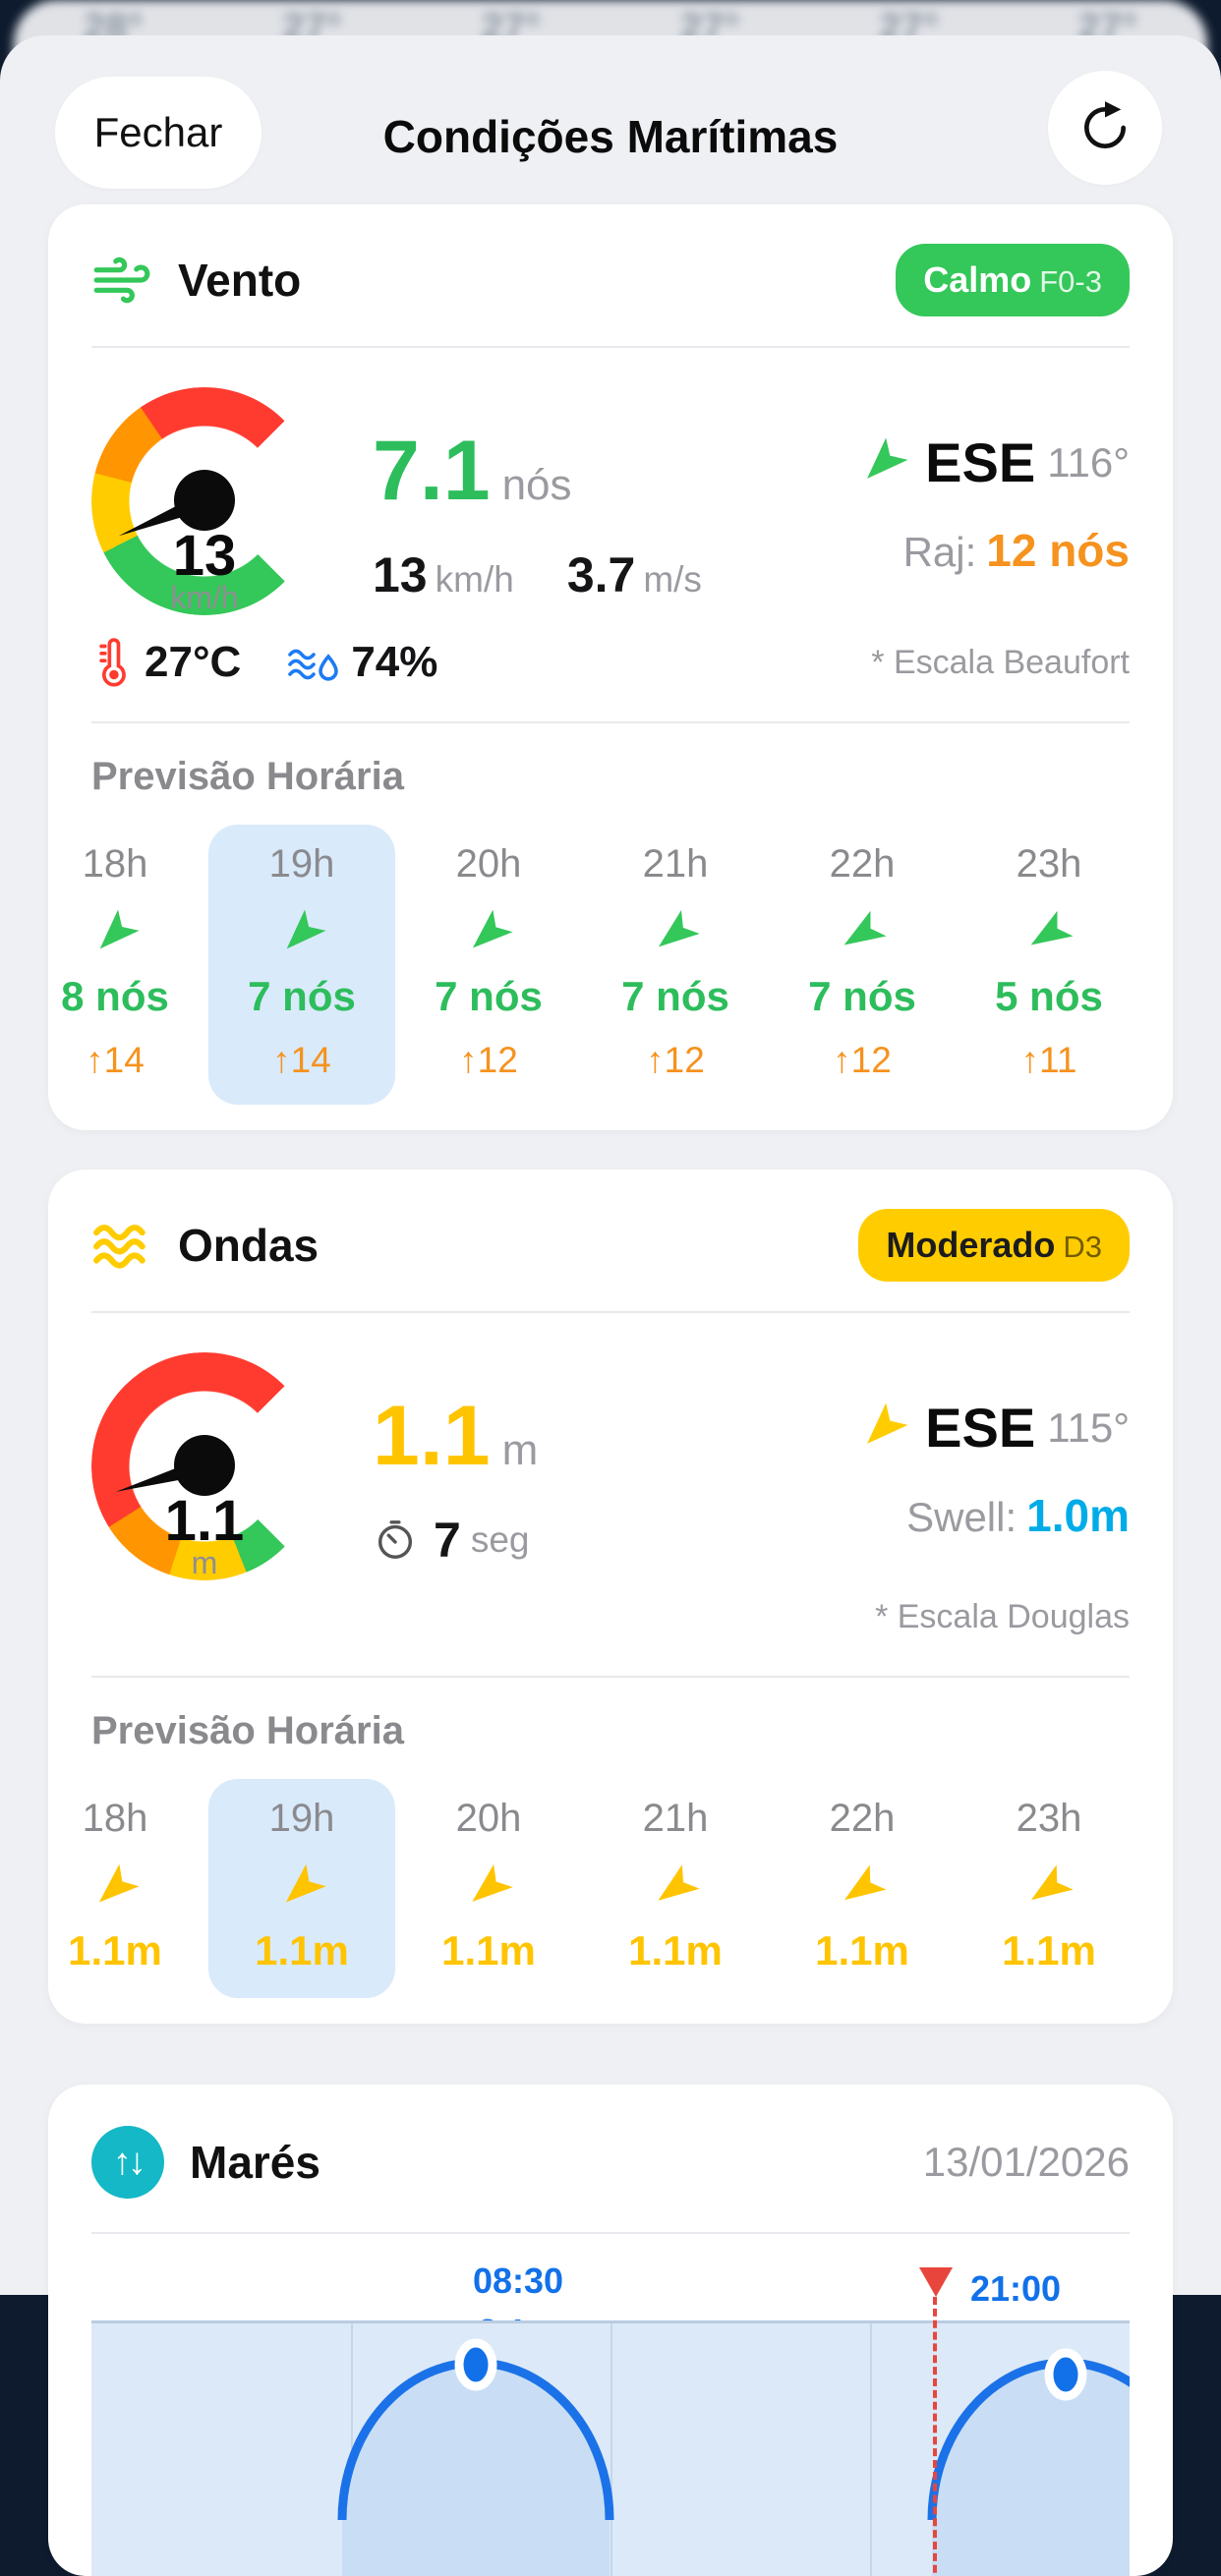 Image resolution: width=1221 pixels, height=2576 pixels. Describe the element at coordinates (1003, 1617) in the screenshot. I see `douglas-scale-note: * Escala Douglas` at that location.